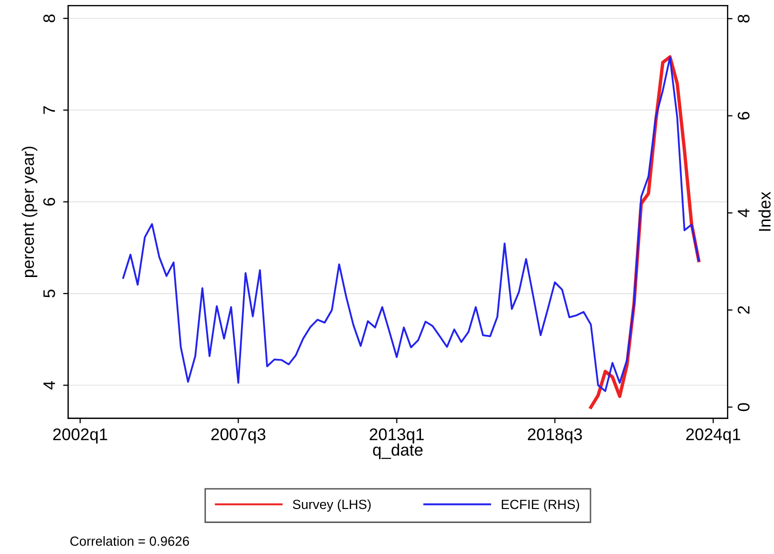 The image size is (774, 554). What do you see at coordinates (713, 436) in the screenshot?
I see `x-tick-label: 2024q1` at bounding box center [713, 436].